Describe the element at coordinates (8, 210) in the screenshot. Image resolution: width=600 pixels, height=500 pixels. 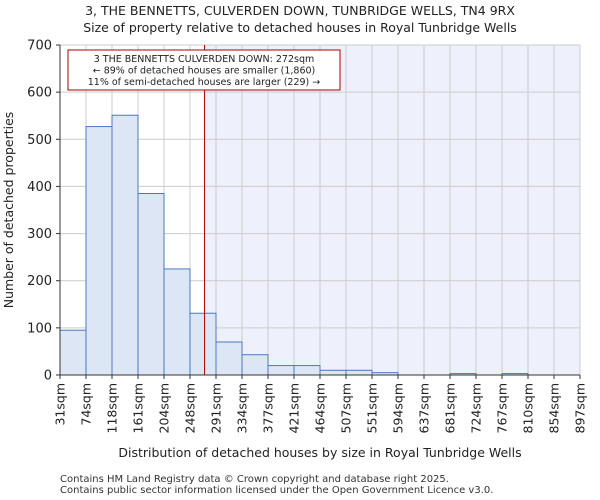
I see `y-axis-label: Number of detached properties` at that location.